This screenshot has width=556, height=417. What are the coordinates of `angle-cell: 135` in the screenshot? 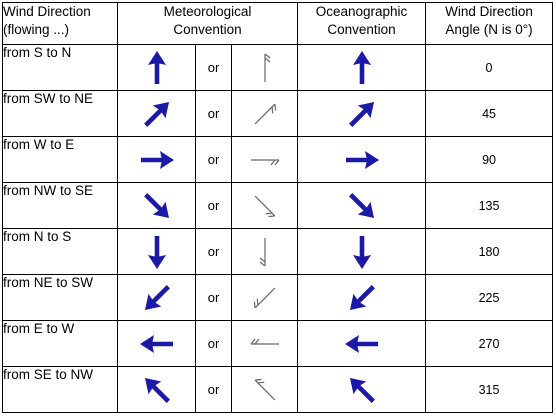 It's located at (489, 205).